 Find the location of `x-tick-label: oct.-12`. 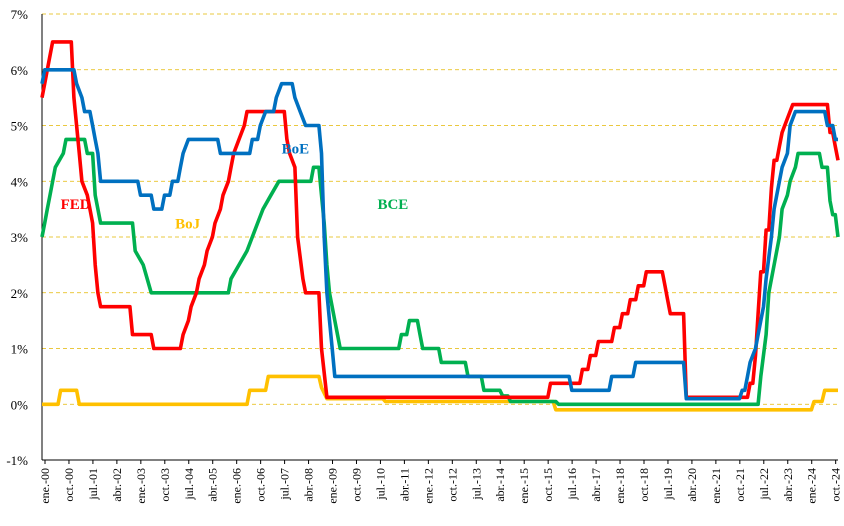

x-tick-label: oct.-12 is located at coordinates (452, 485).